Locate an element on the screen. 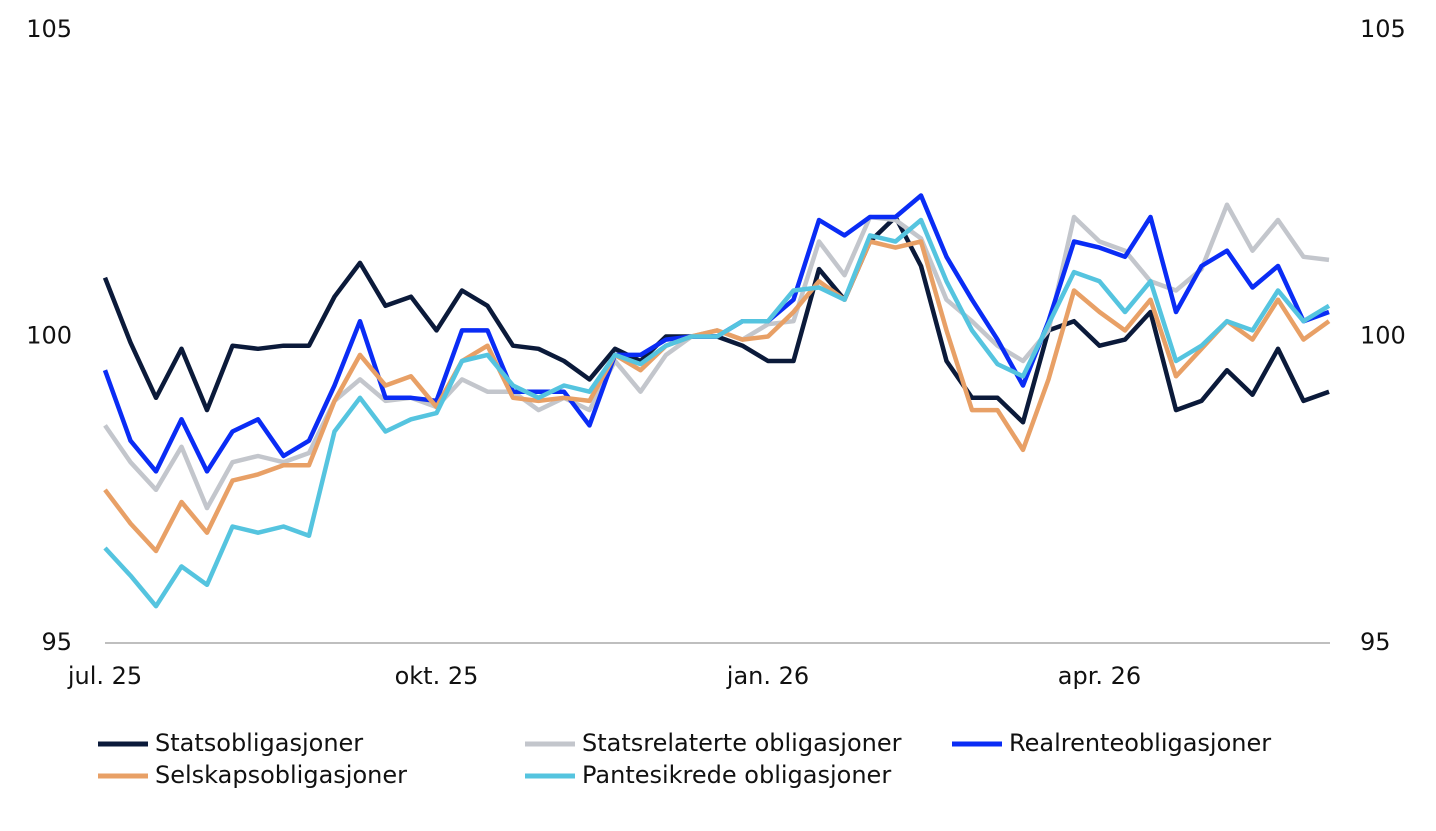 This screenshot has height=831, width=1436. y-tick-label: 105 is located at coordinates (49, 29).